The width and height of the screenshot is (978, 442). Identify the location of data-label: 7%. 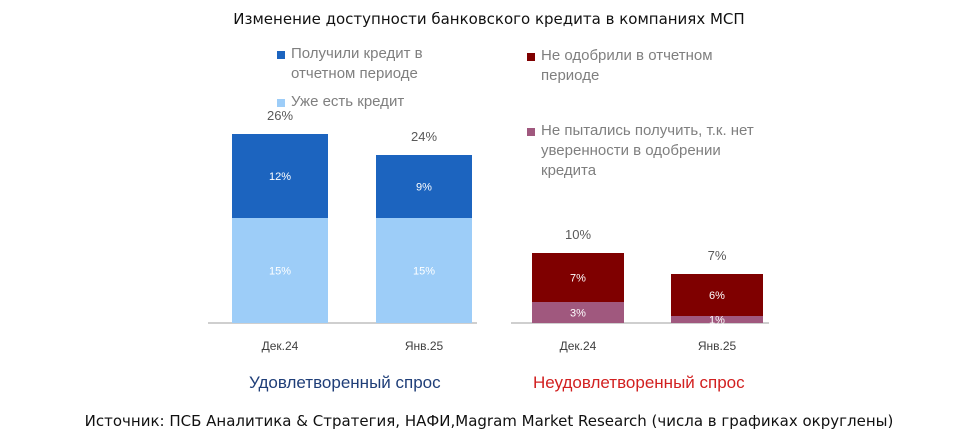
(578, 279).